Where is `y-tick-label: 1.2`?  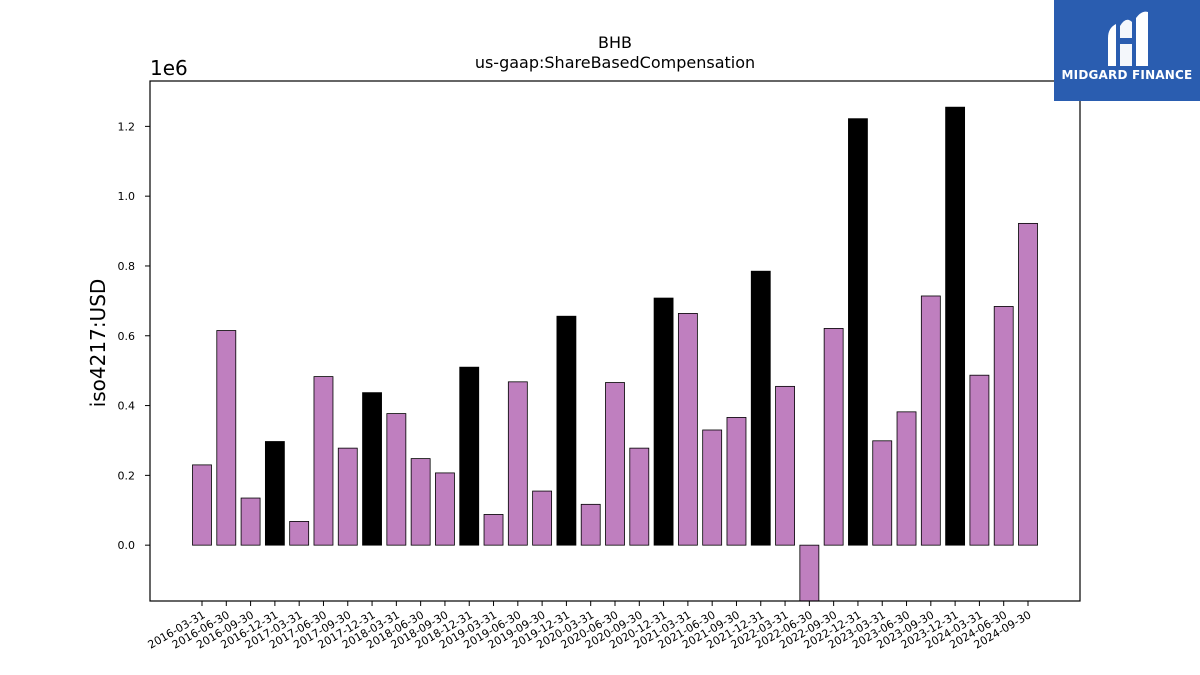 y-tick-label: 1.2 is located at coordinates (127, 126).